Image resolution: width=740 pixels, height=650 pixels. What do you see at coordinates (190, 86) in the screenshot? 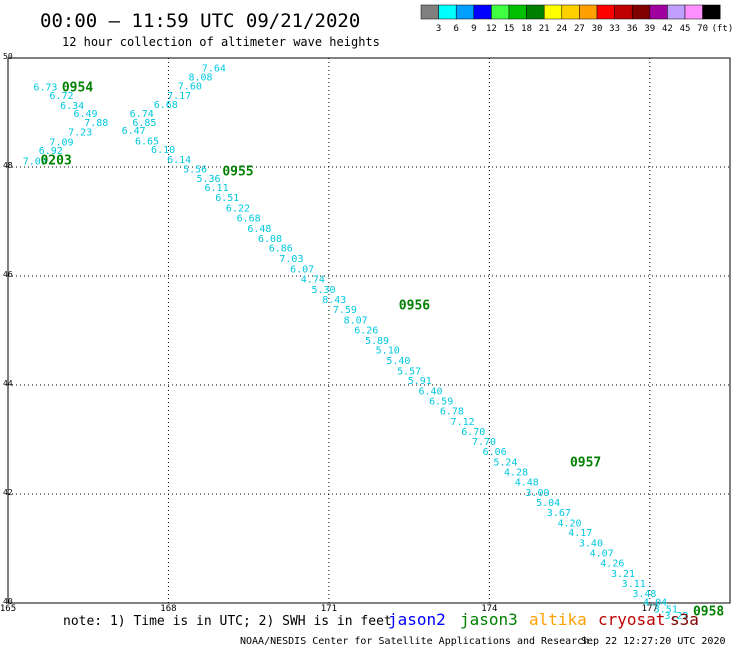
I see `wave-height-mark: 7.60` at bounding box center [190, 86].